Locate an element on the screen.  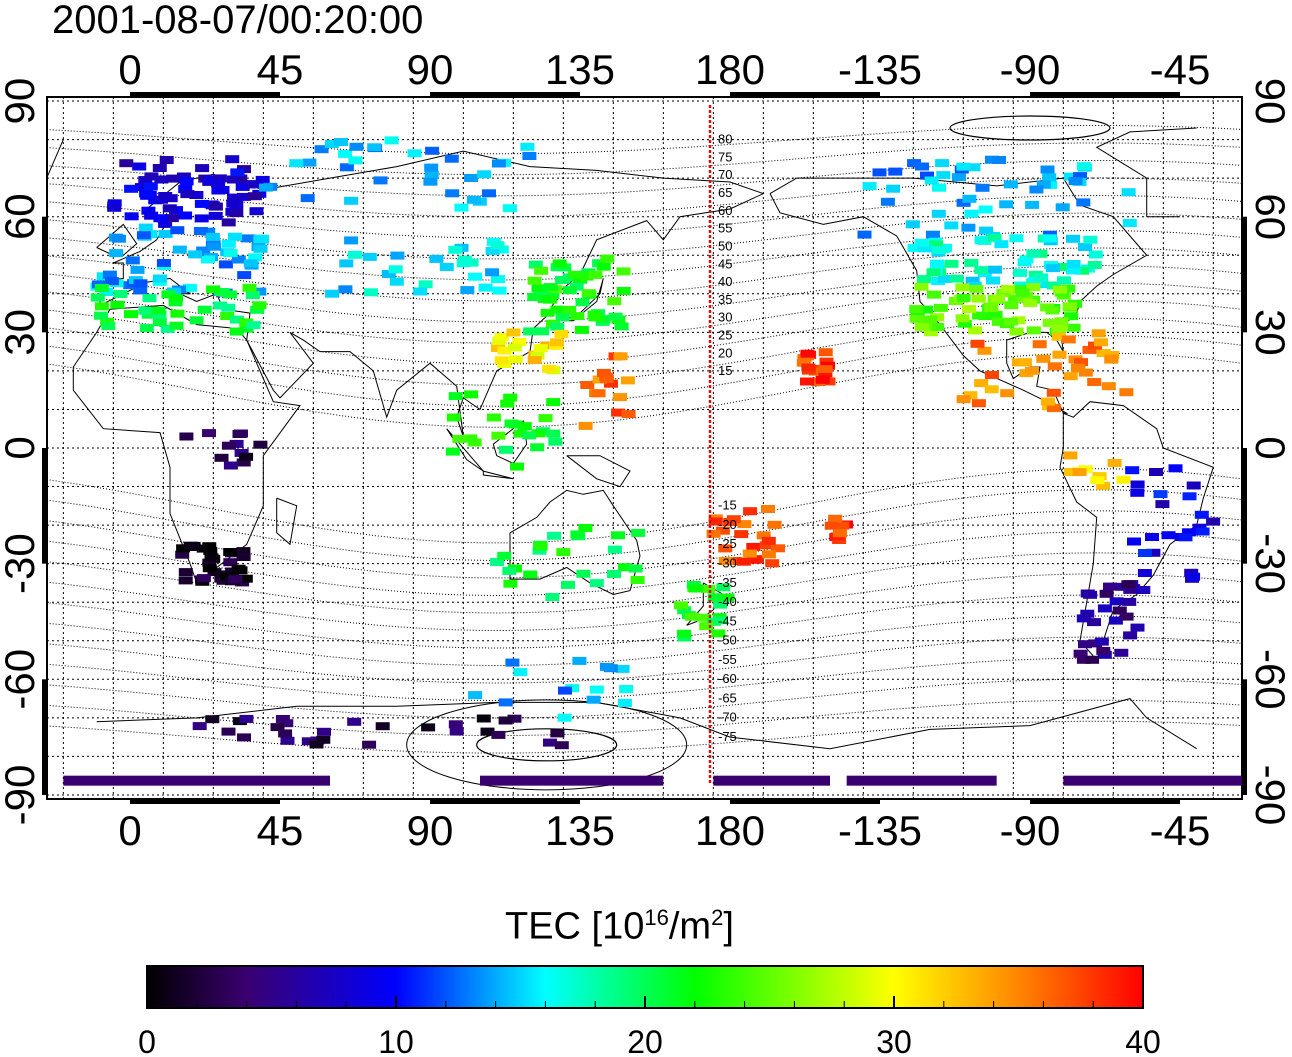
colorbar-label: 20 is located at coordinates (645, 1040).